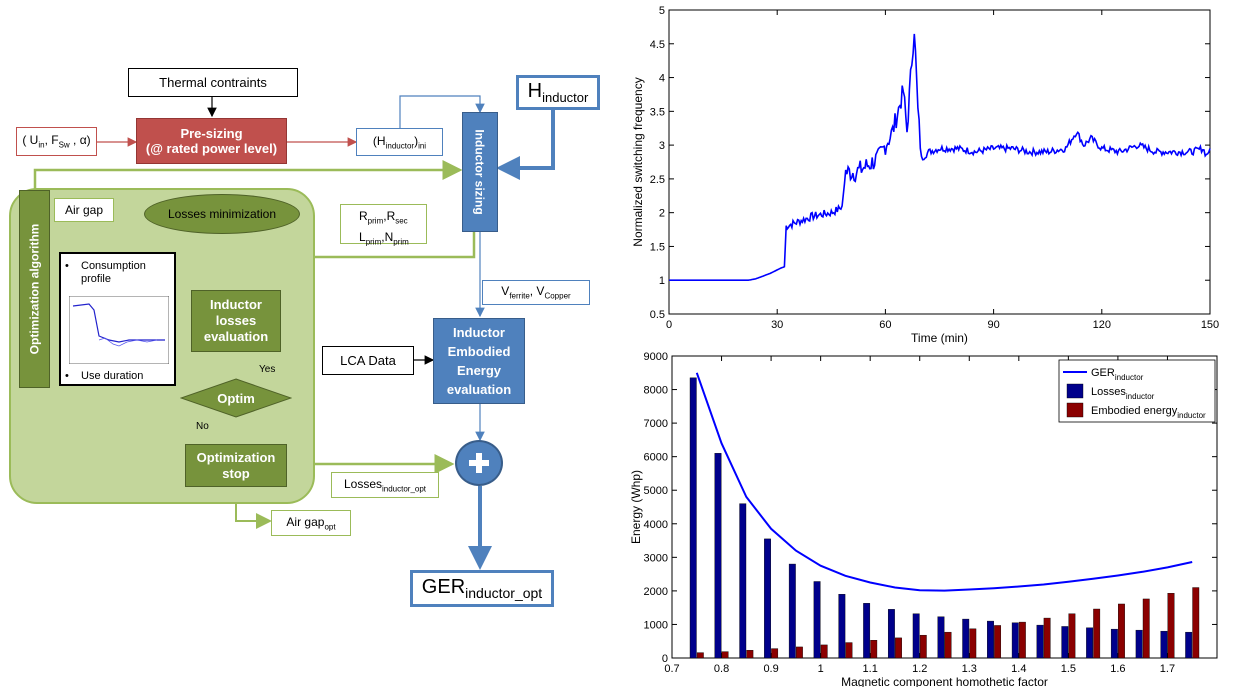  Describe the element at coordinates (1068, 669) in the screenshot. I see `x-tick-label: 1.5` at that location.